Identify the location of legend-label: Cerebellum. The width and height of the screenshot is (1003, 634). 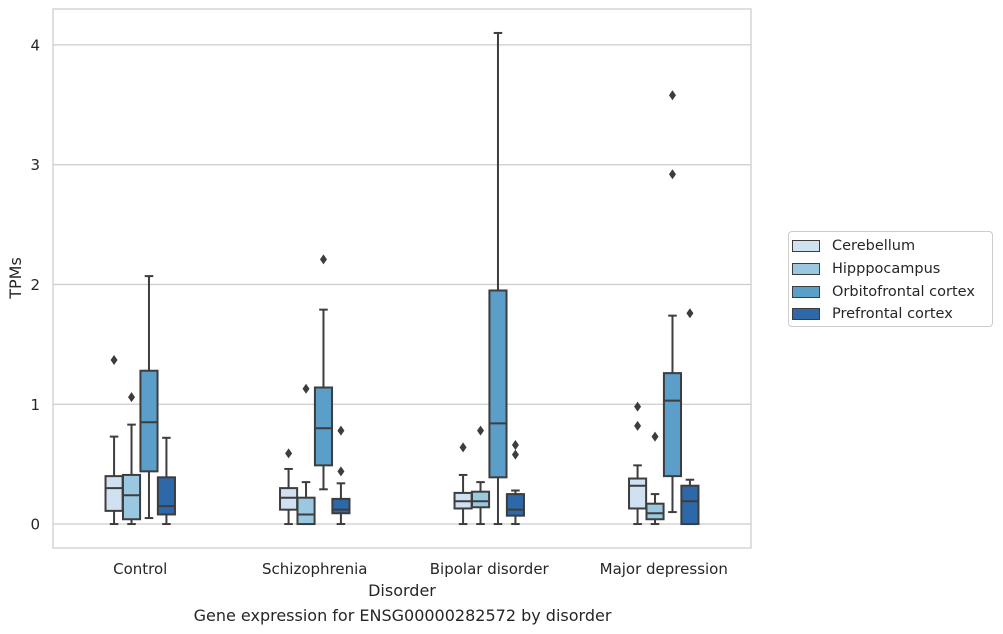
(874, 246).